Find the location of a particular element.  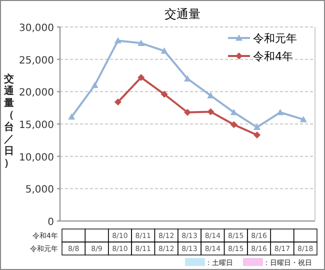

y-tick-label: 20,000 is located at coordinates (36, 93).